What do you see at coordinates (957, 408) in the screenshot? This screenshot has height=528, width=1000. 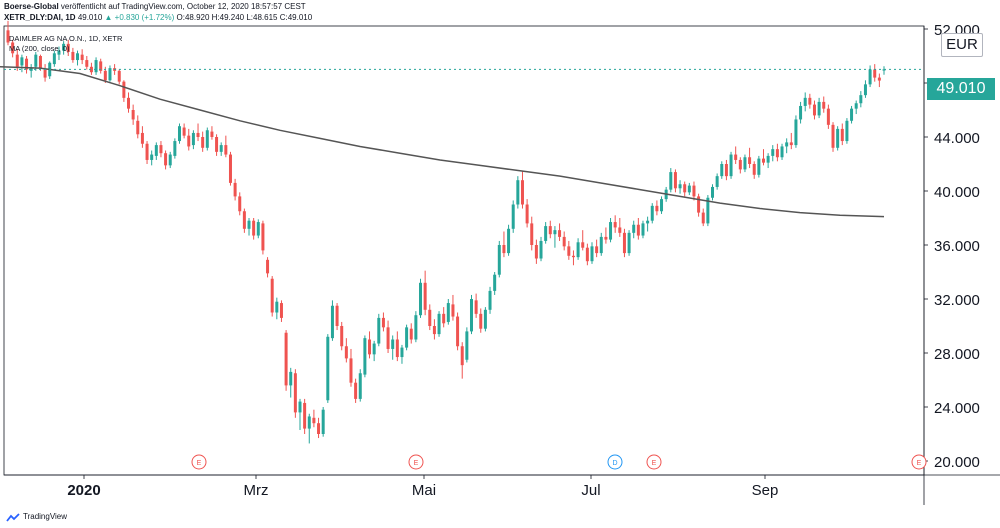 I see `y-tick-label: 24.000` at bounding box center [957, 408].